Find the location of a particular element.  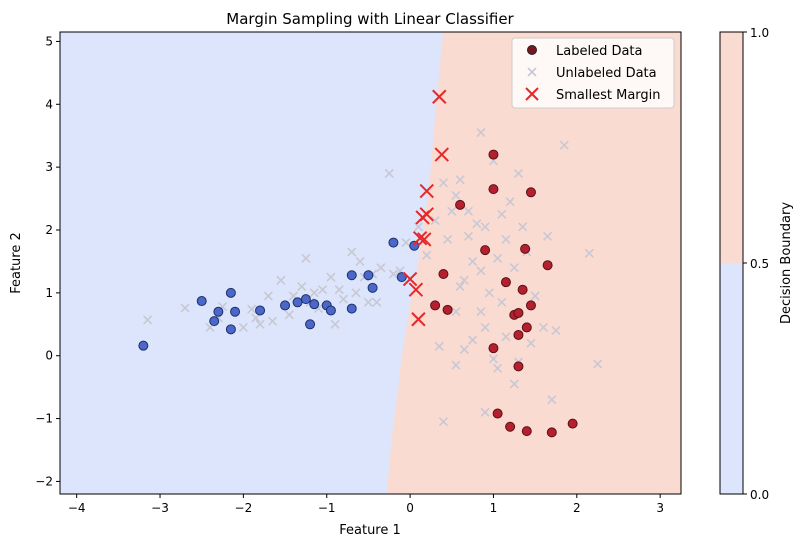

legend-marker-smallest-margin is located at coordinates (532, 94).